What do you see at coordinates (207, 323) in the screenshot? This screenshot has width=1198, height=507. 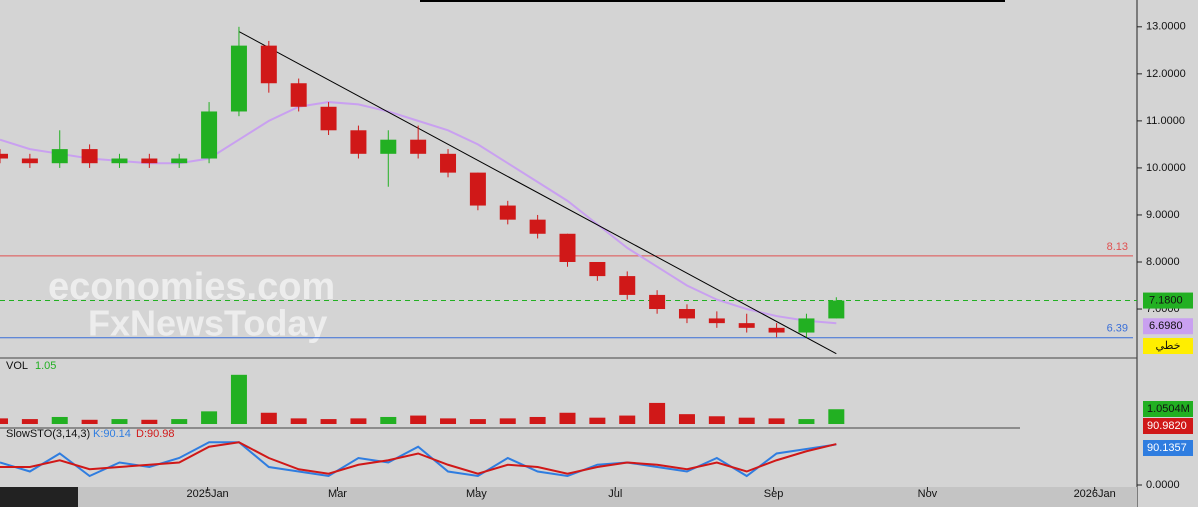 I see `watermark: FxNewsToday` at bounding box center [207, 323].